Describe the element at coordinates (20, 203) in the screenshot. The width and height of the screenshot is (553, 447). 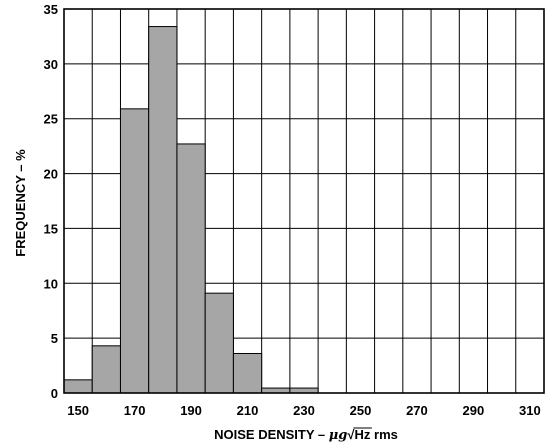
I see `y-axis-label: FREQUENCY – %` at that location.